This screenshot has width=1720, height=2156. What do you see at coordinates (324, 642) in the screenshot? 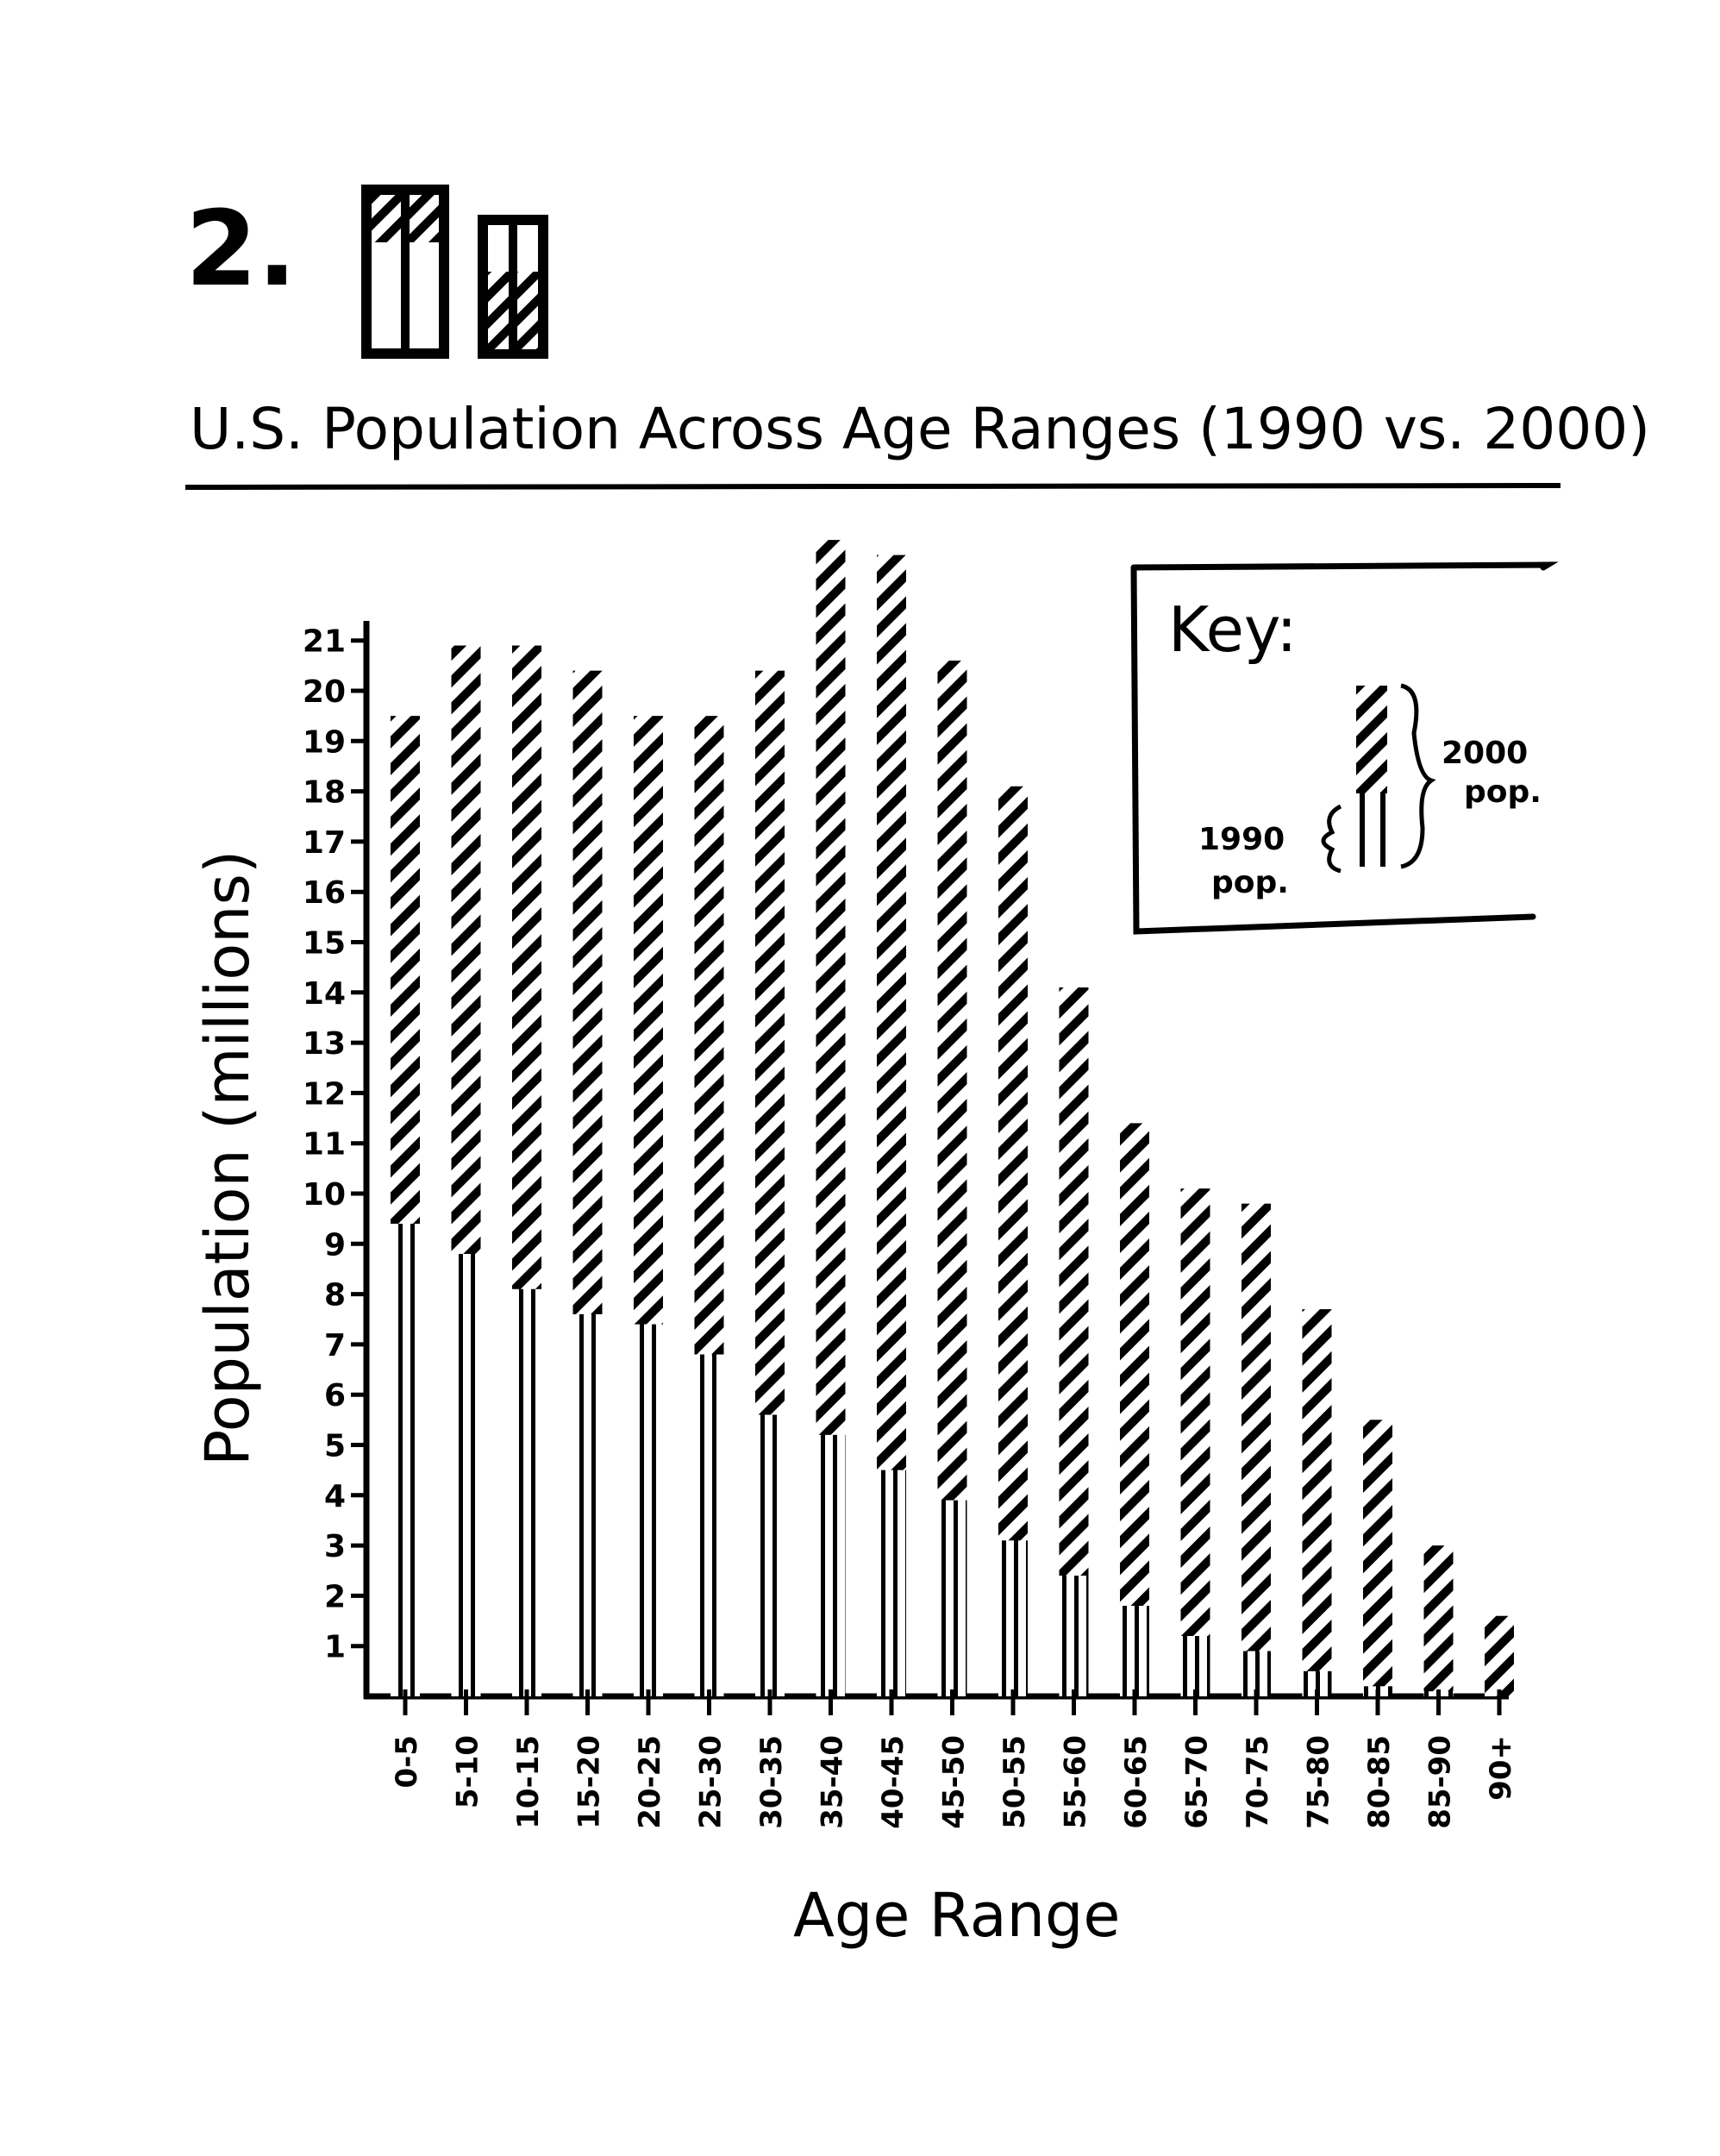
I see `y-tick-label: 21` at bounding box center [324, 642].